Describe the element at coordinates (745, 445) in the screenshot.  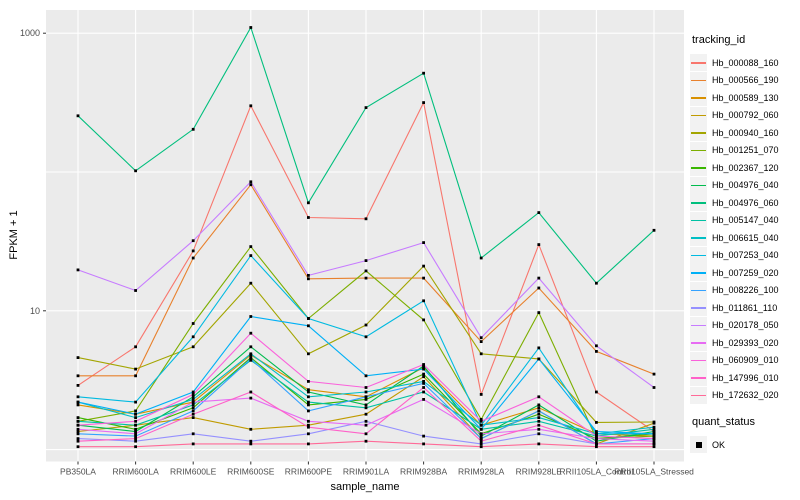
I see `legend-entry-ok: OK` at that location.